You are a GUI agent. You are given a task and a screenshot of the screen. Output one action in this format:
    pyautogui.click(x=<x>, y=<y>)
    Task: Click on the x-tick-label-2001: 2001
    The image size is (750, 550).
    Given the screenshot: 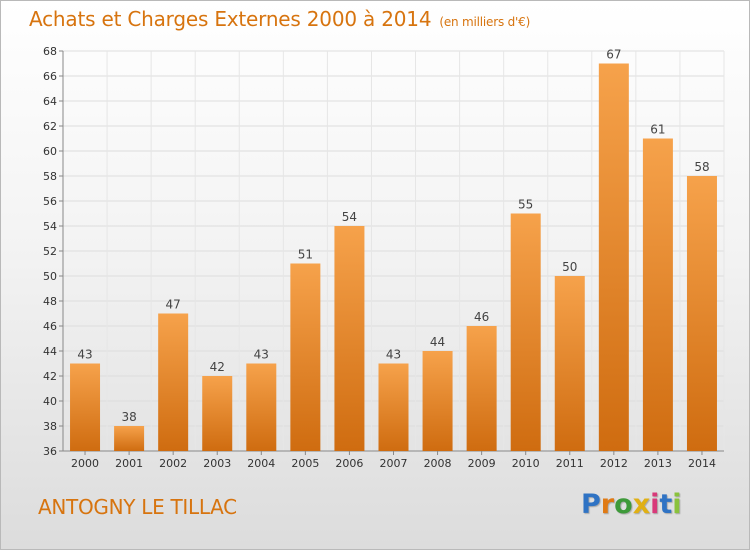 What is the action you would take?
    pyautogui.click(x=129, y=463)
    